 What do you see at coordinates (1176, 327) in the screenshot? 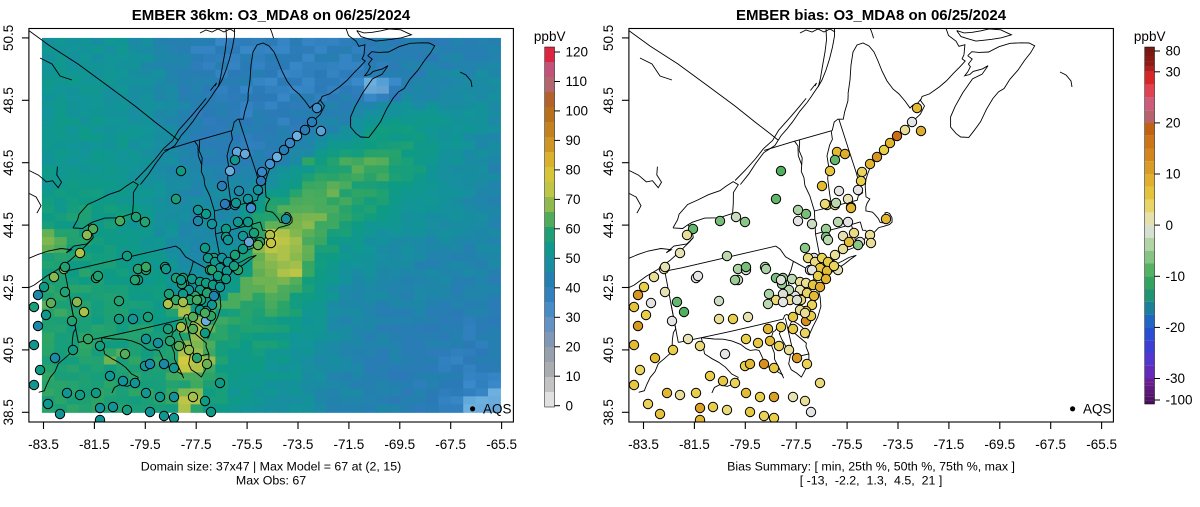
I see `svg-text: -20` at bounding box center [1176, 327].